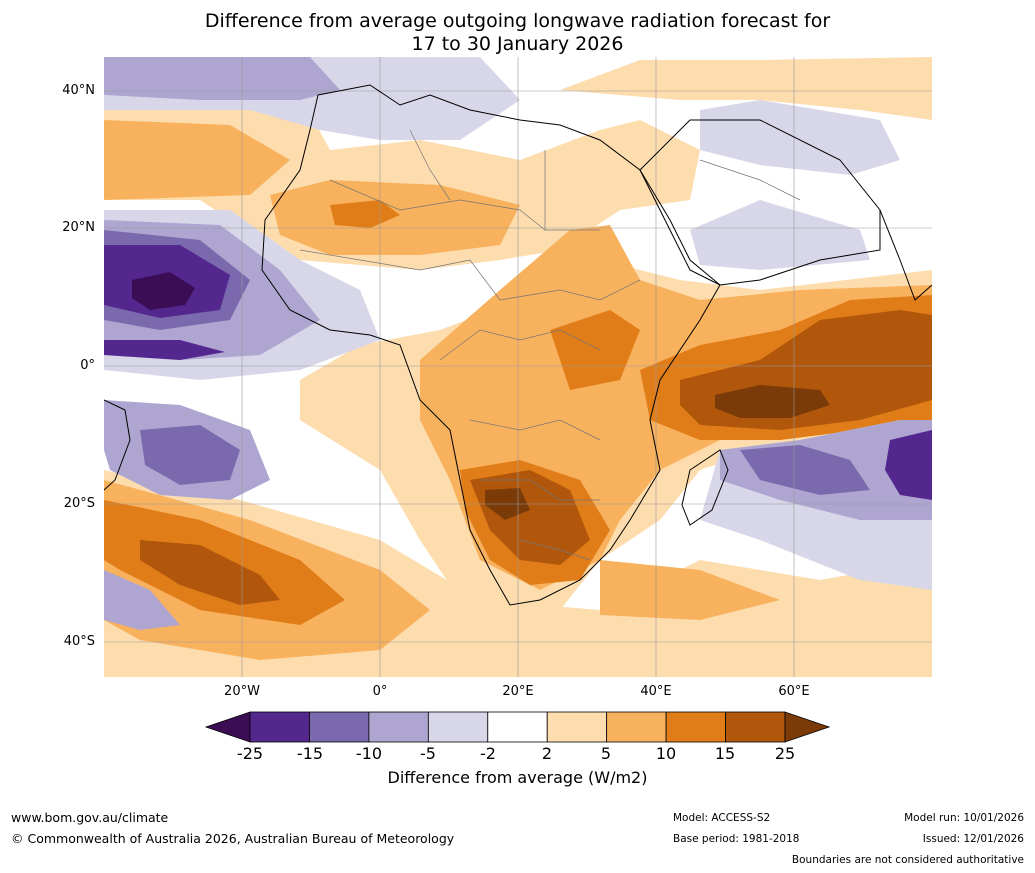 The width and height of the screenshot is (1035, 873). I want to click on lon-label-60e: 60°E, so click(794, 691).